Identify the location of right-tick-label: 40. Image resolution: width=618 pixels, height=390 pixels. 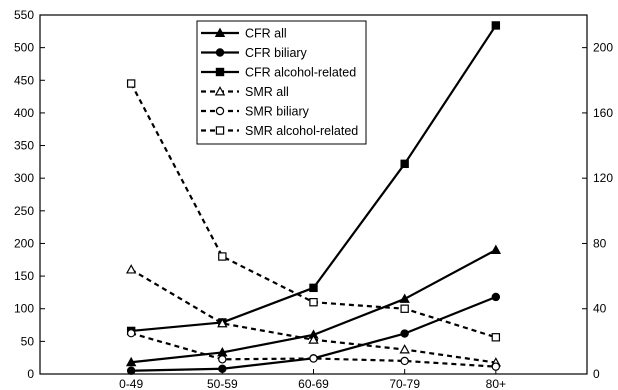
(600, 309).